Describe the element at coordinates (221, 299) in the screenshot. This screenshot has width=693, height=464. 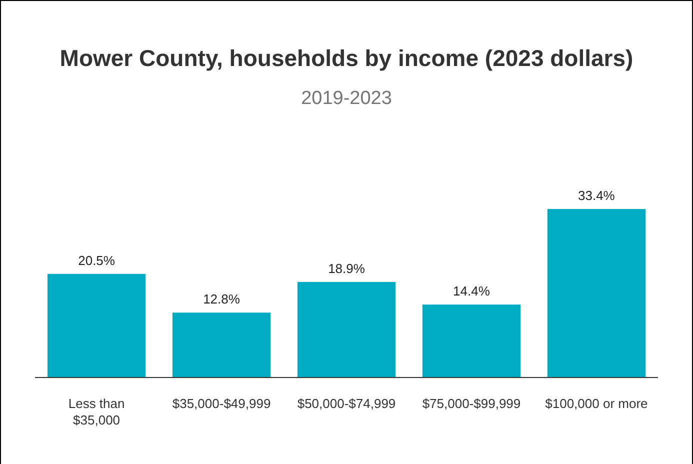
I see `data-label: 12.8%` at that location.